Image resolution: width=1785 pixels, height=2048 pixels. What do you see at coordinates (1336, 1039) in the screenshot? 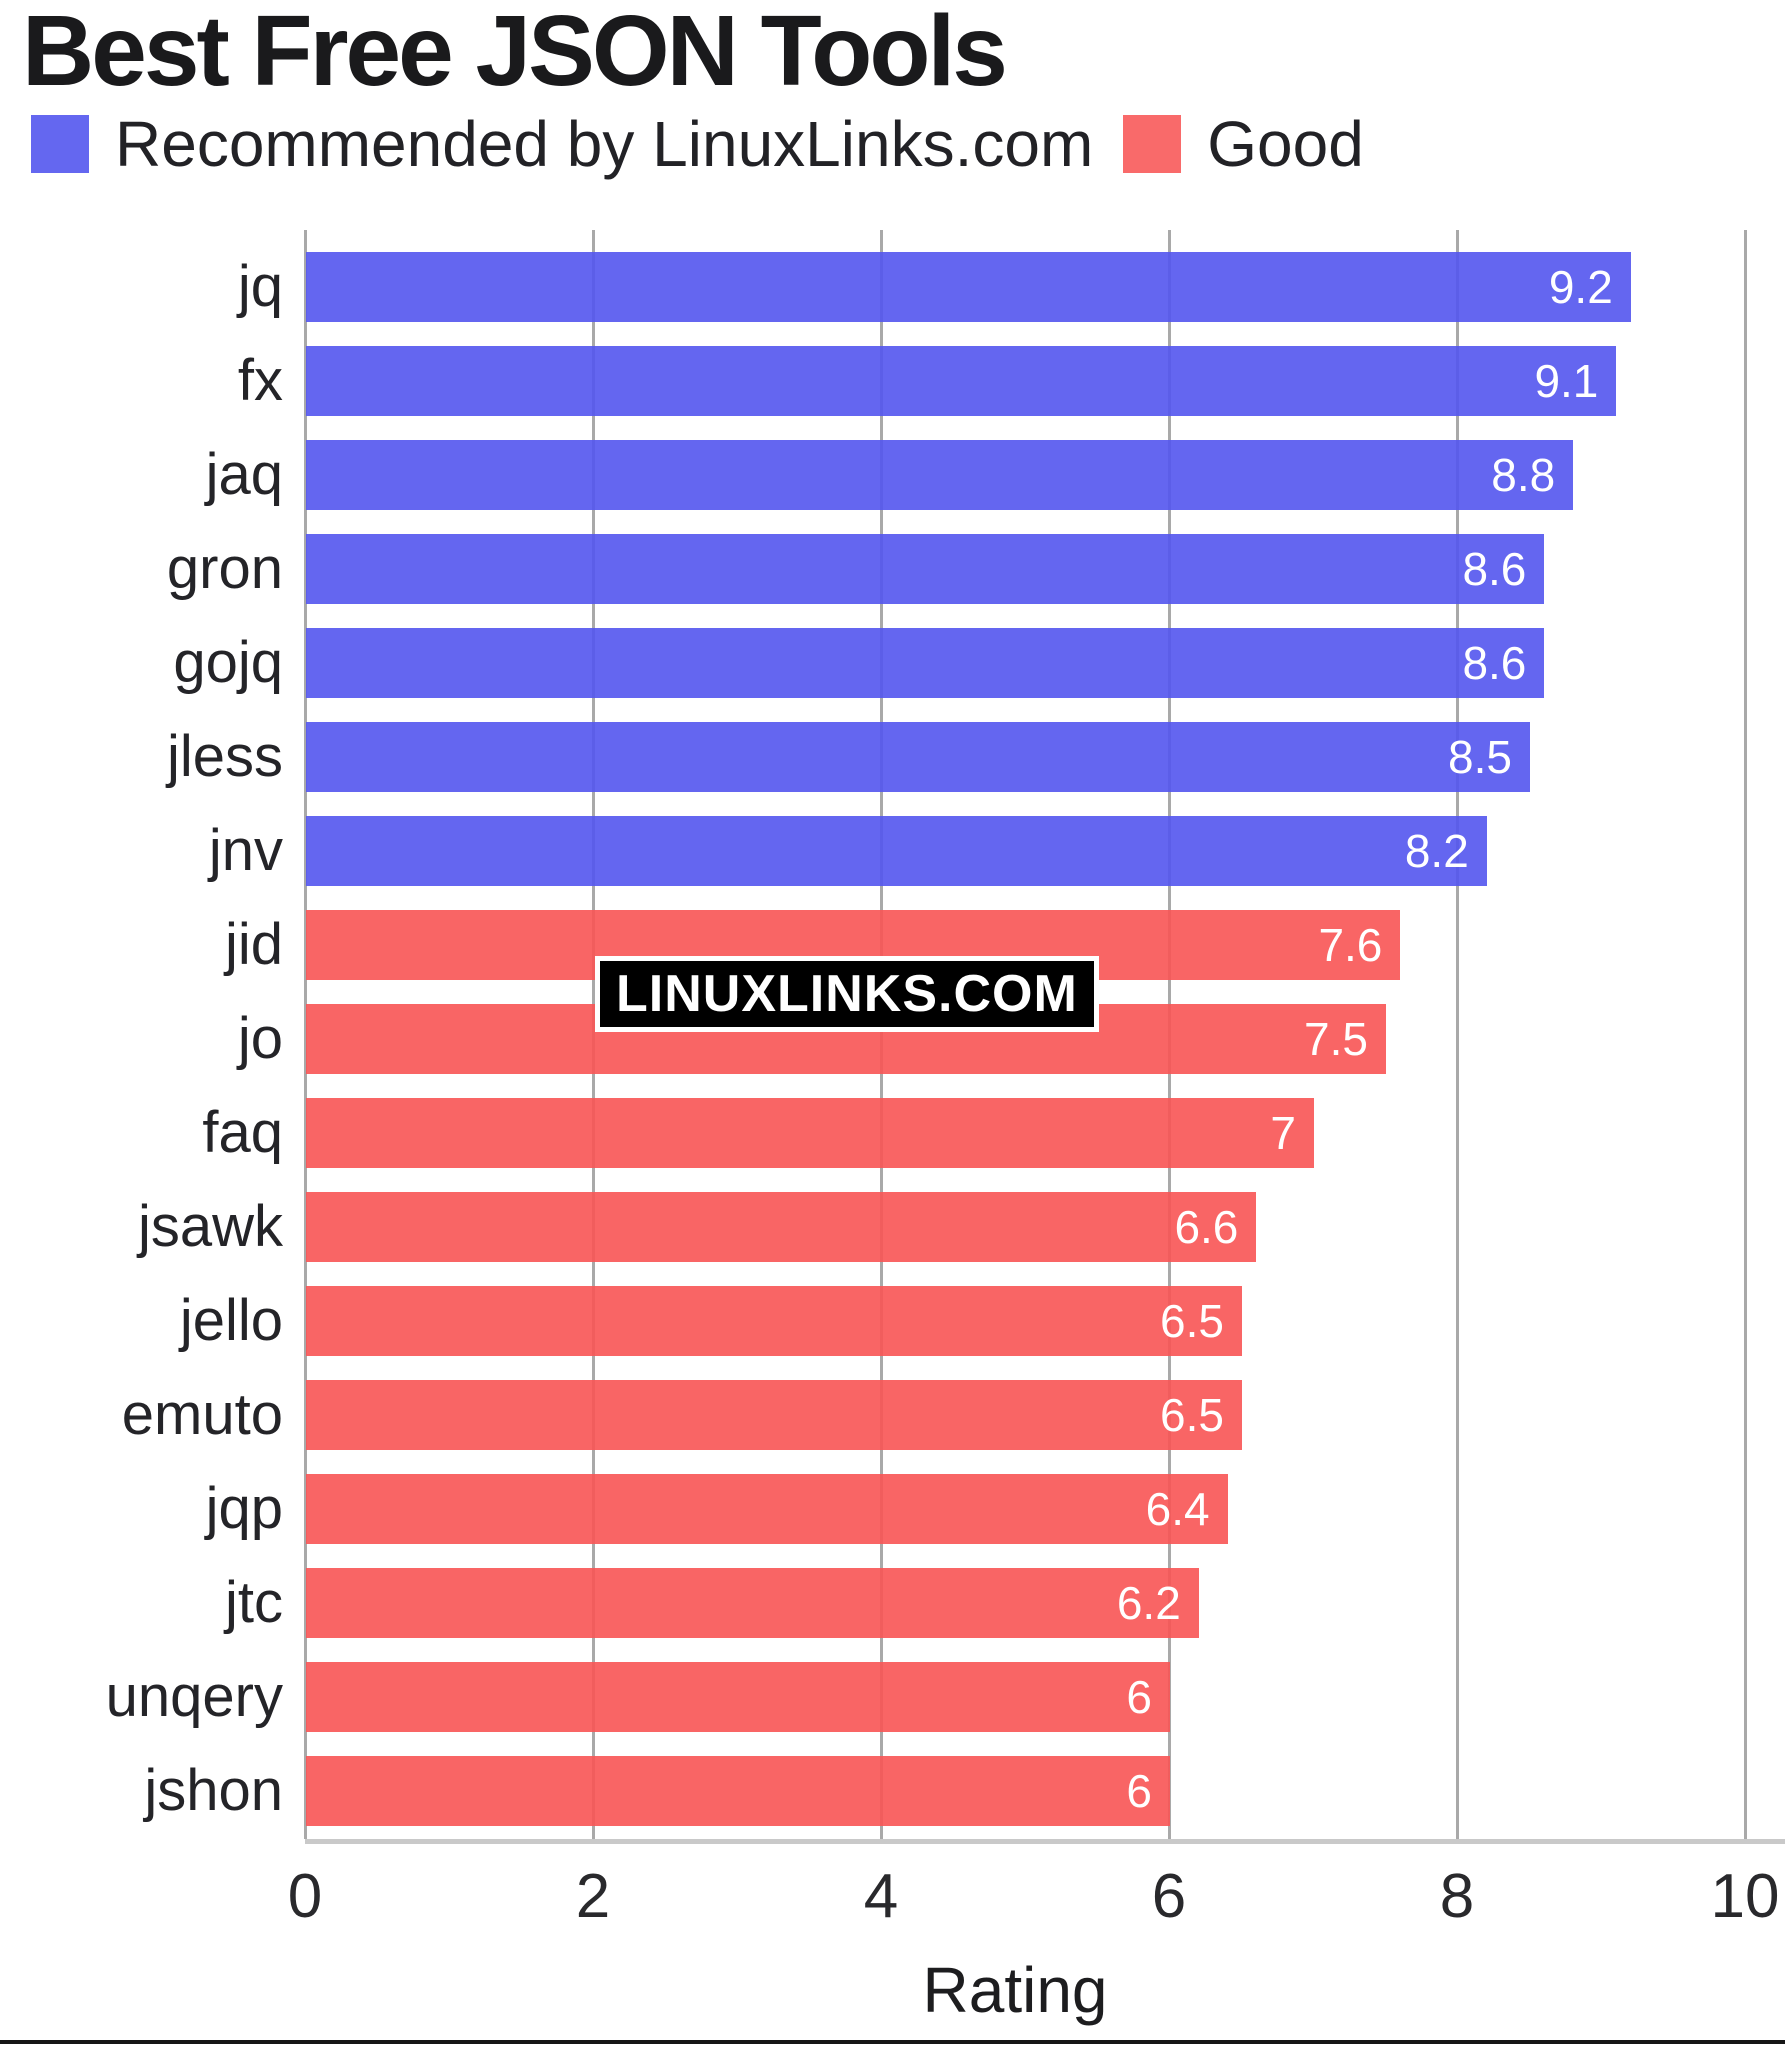
I see `bar-value-jo: 7.5` at bounding box center [1336, 1039].